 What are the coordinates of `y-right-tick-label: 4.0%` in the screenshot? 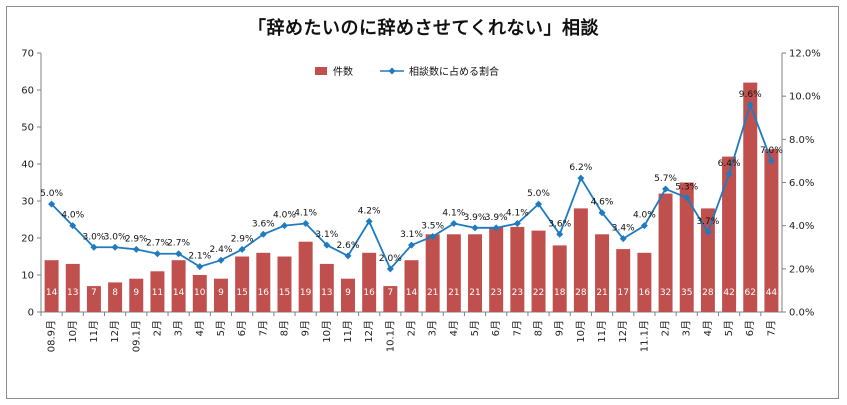 It's located at (801, 226).